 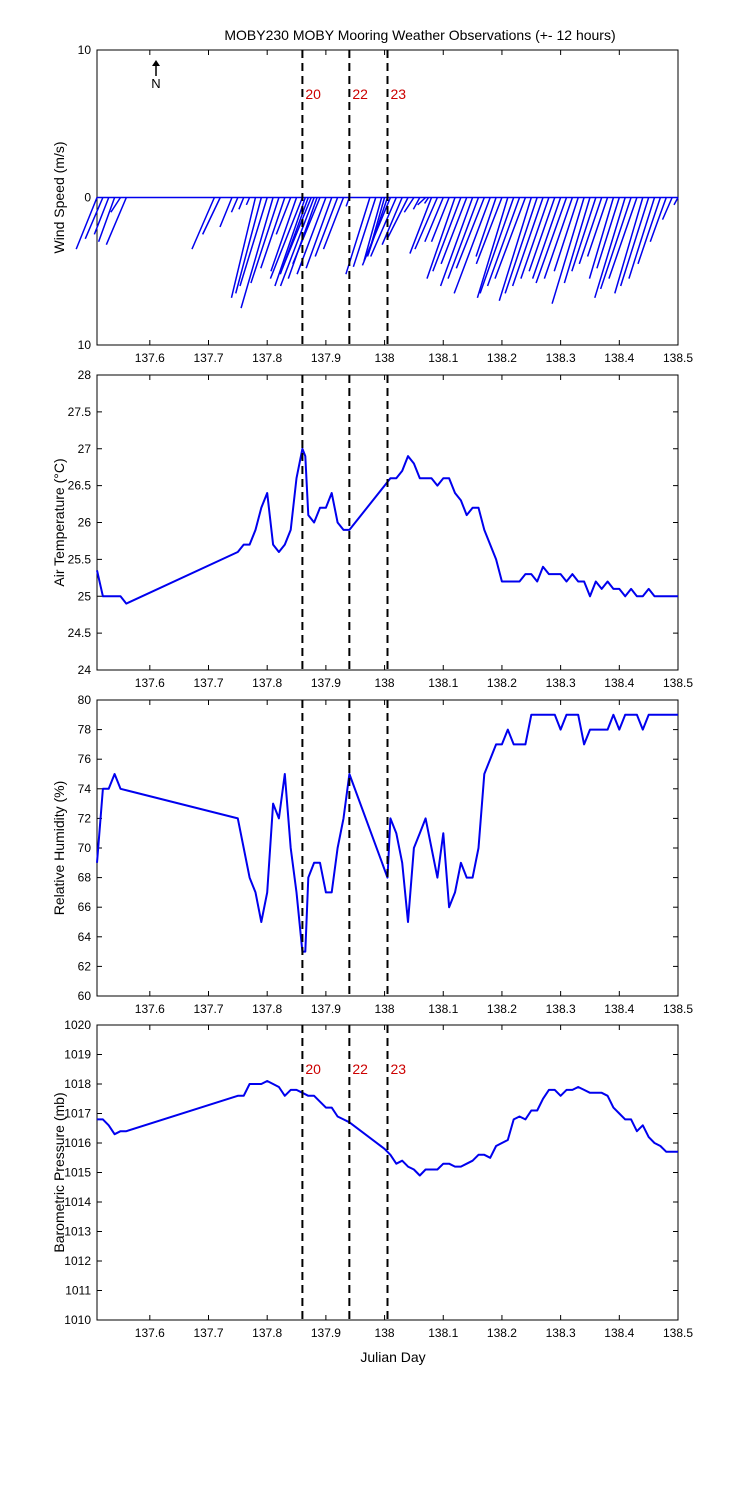 I want to click on north-label: N, so click(x=155, y=83).